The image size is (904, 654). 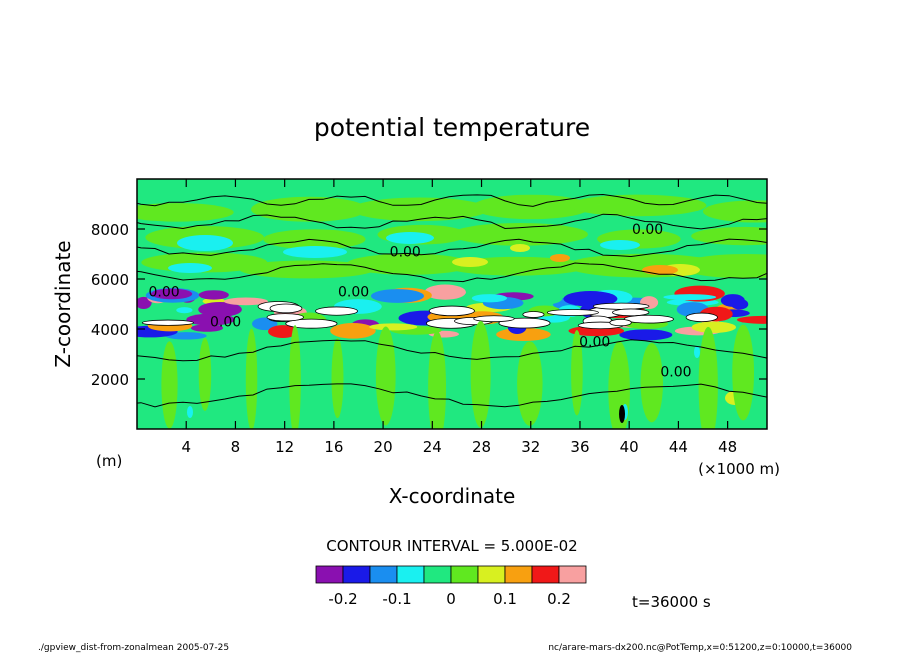 What do you see at coordinates (629, 447) in the screenshot?
I see `x-tick-label: 40` at bounding box center [629, 447].